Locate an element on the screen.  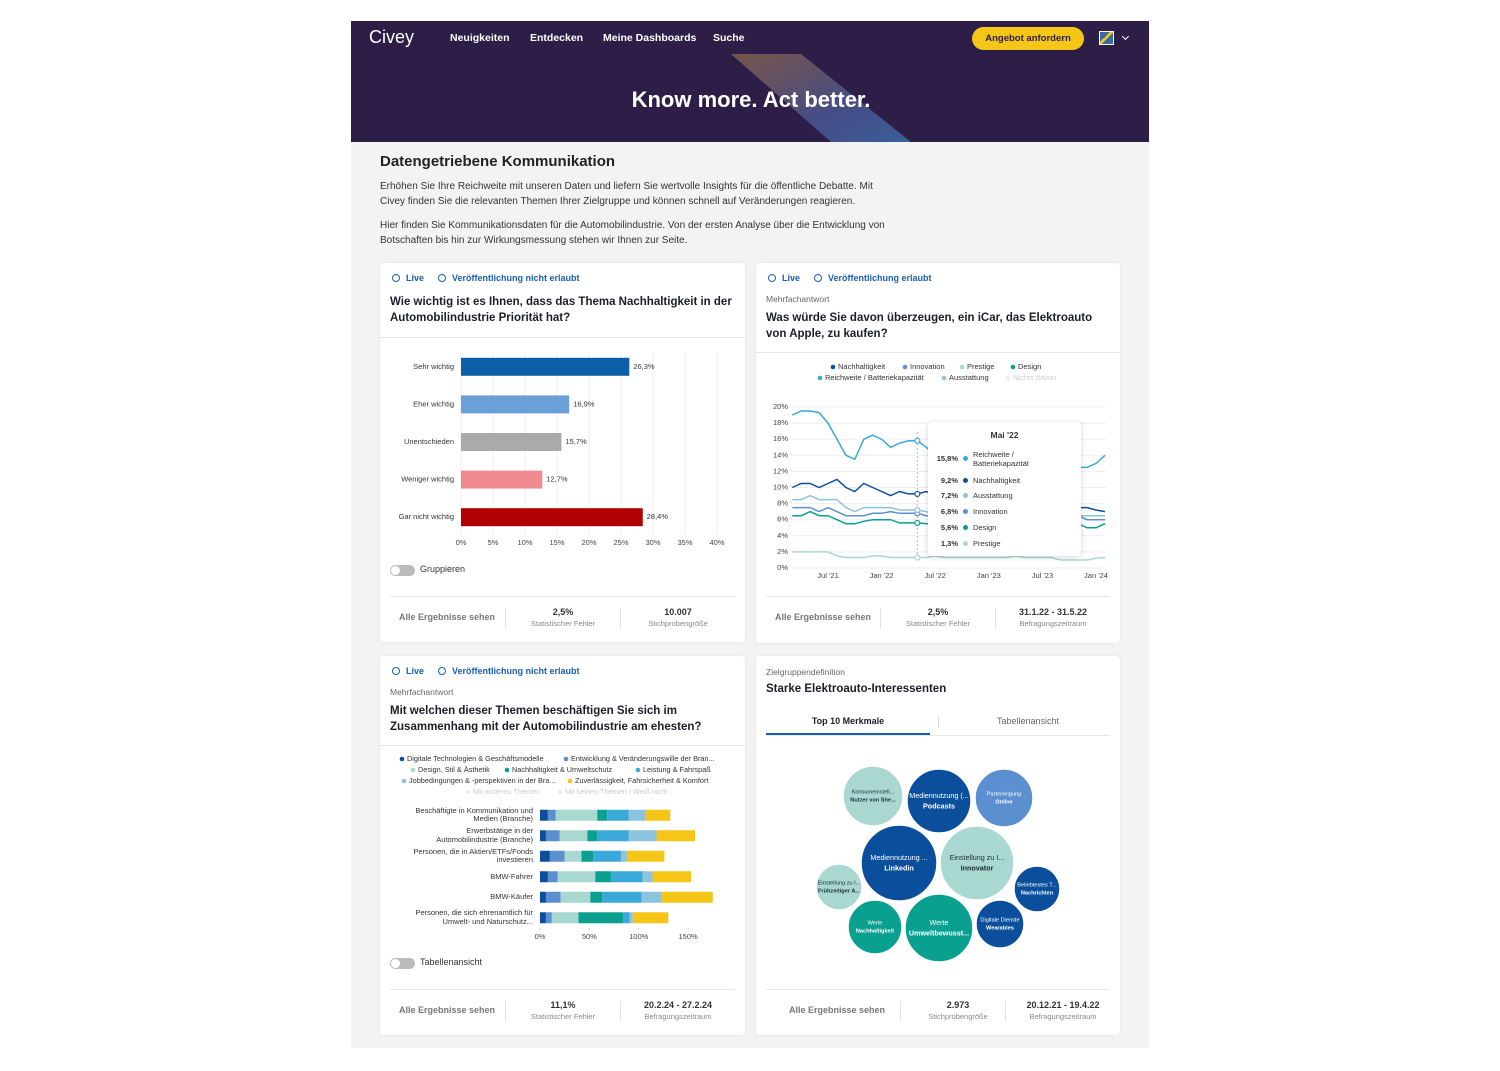
intro-title: Datengetriebene Kommunikation is located at coordinates (498, 161).